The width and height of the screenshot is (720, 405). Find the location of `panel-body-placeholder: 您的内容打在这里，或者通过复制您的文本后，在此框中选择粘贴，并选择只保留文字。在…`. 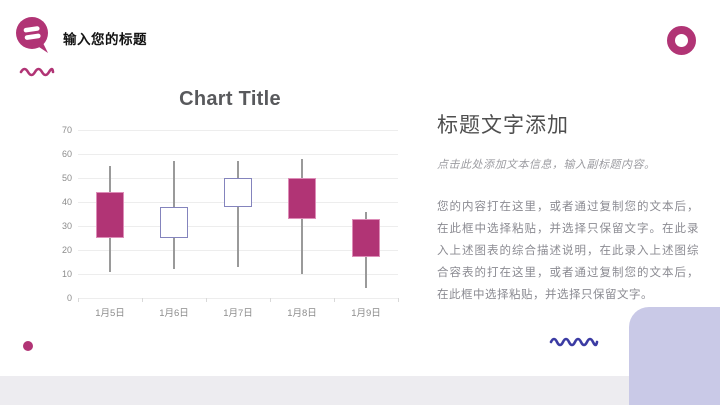

panel-body-placeholder: 您的内容打在这里，或者通过复制您的文本后，在此框中选择粘贴，并选择只保留文字。在… is located at coordinates (568, 251).